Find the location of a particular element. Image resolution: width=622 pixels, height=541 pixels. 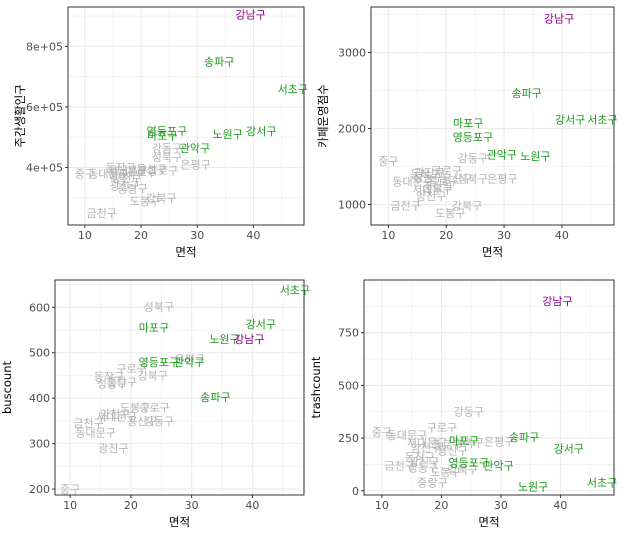

y-tick-label: 6e+05 is located at coordinates (44, 107).